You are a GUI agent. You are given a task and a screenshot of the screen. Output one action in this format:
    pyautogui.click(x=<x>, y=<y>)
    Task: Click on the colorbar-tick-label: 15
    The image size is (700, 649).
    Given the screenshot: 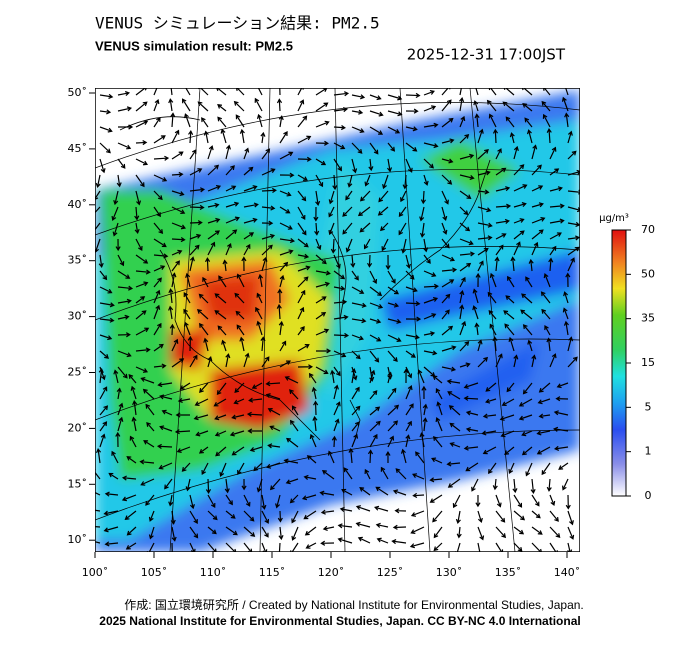 What is the action you would take?
    pyautogui.click(x=648, y=362)
    